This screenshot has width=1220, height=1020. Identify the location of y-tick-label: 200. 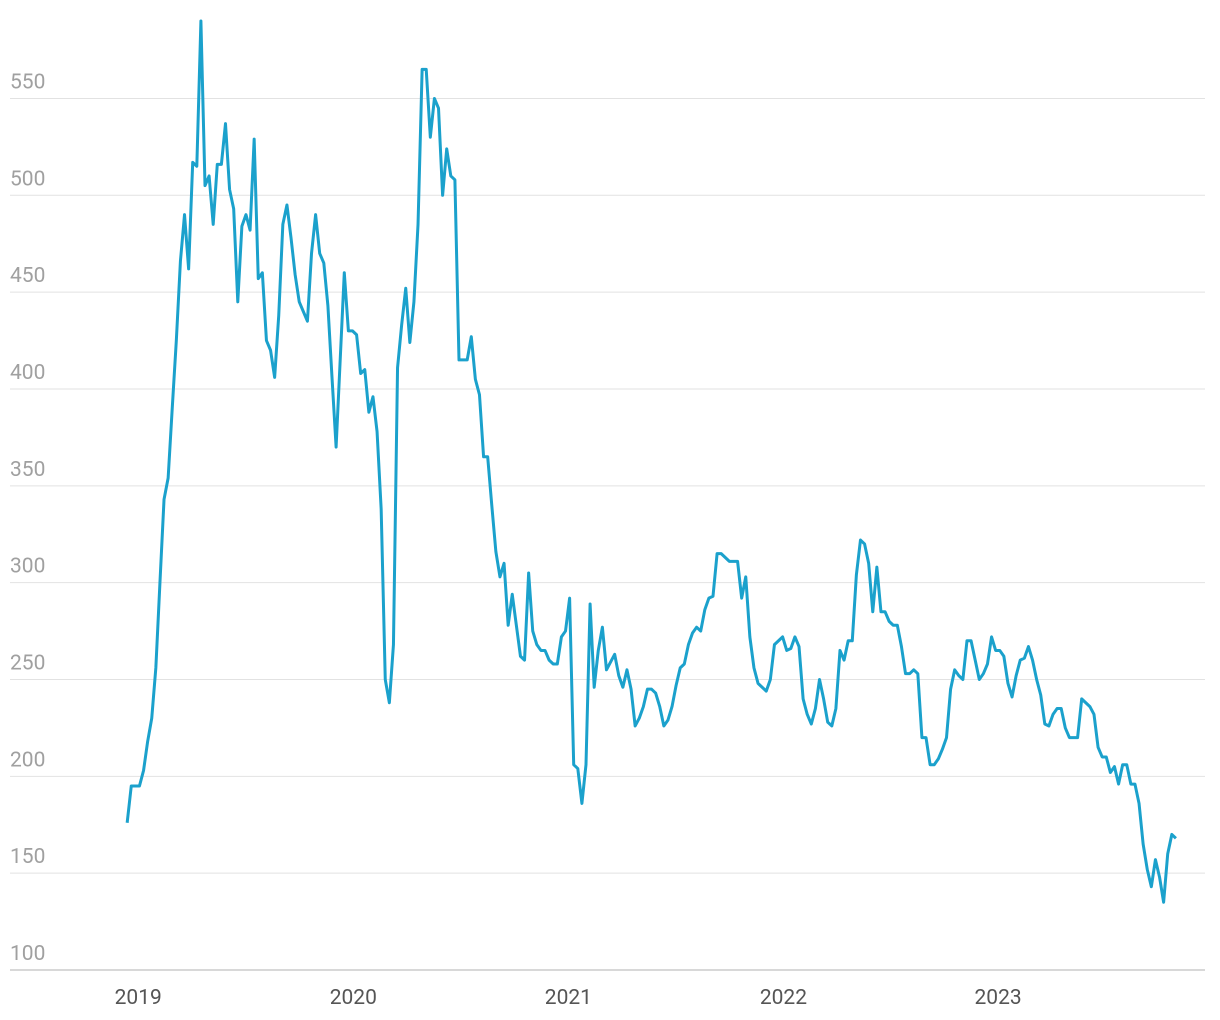
(27, 760).